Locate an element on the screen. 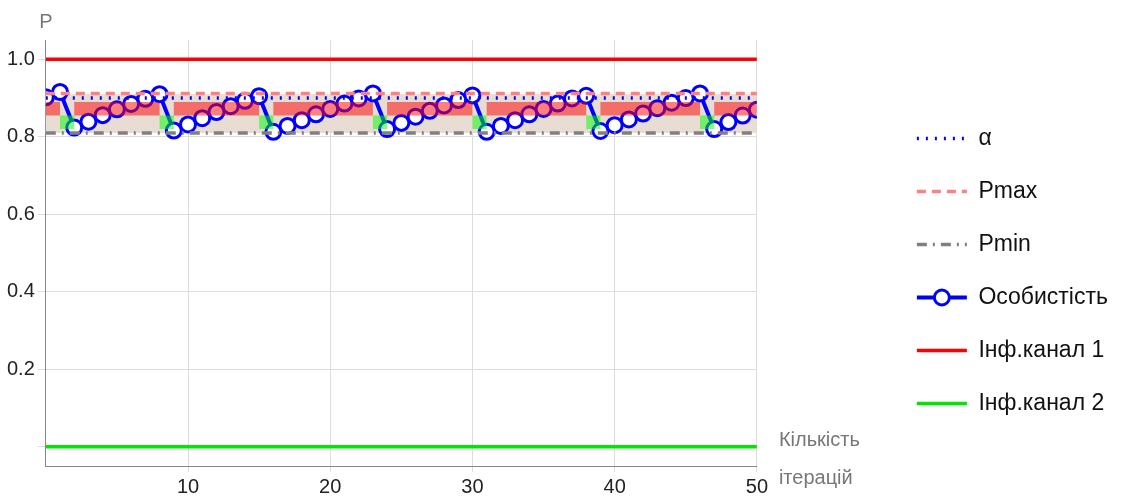  y-tick-label: 1.0 is located at coordinates (20, 57).